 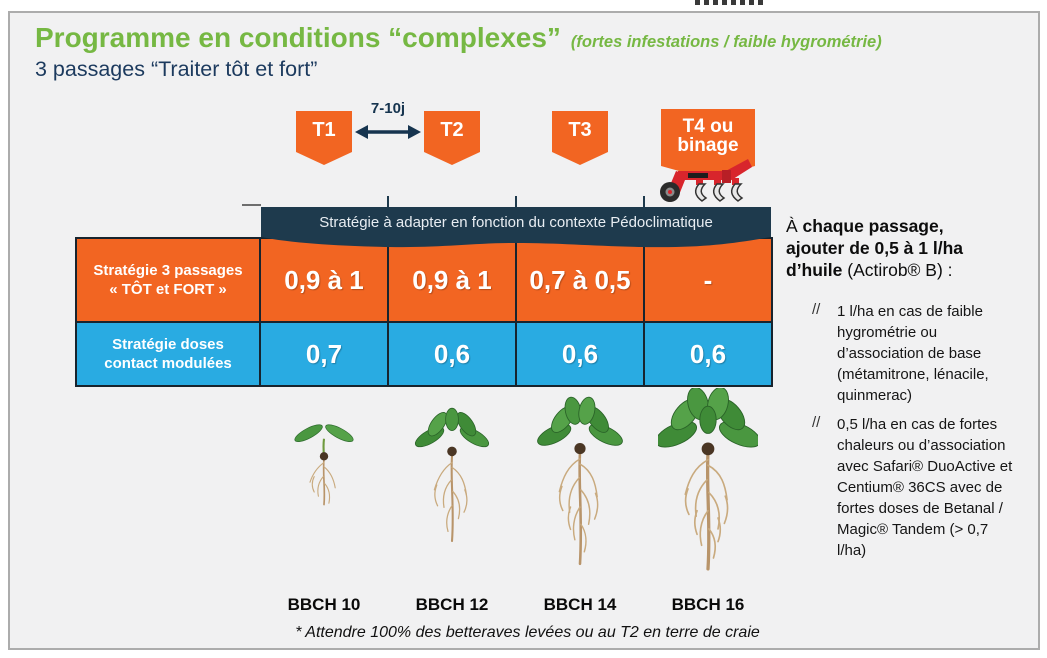 I want to click on hoe-implement-icon, so click(x=706, y=180).